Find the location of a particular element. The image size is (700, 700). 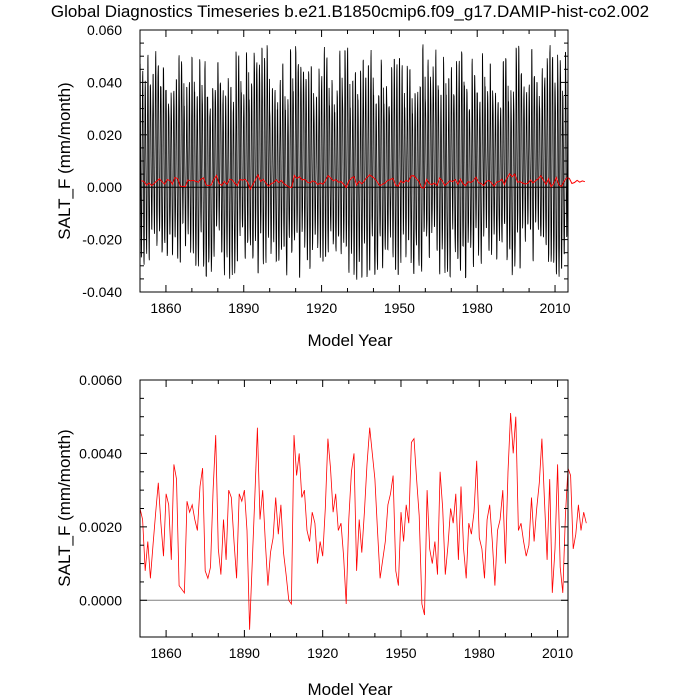

annual-y-axis-title: SALT_F (mm/month) is located at coordinates (64, 507).